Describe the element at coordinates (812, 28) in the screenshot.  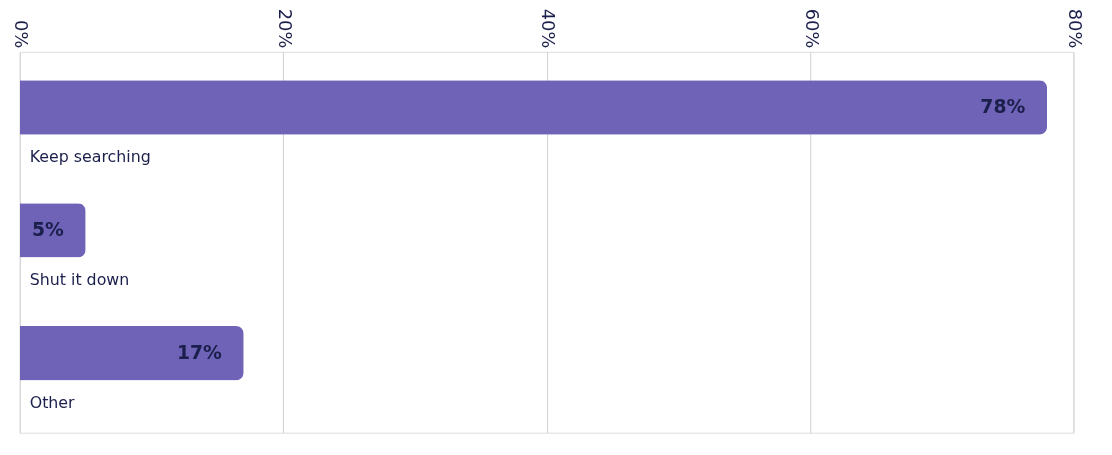
I see `x-tick-label: 60%` at that location.